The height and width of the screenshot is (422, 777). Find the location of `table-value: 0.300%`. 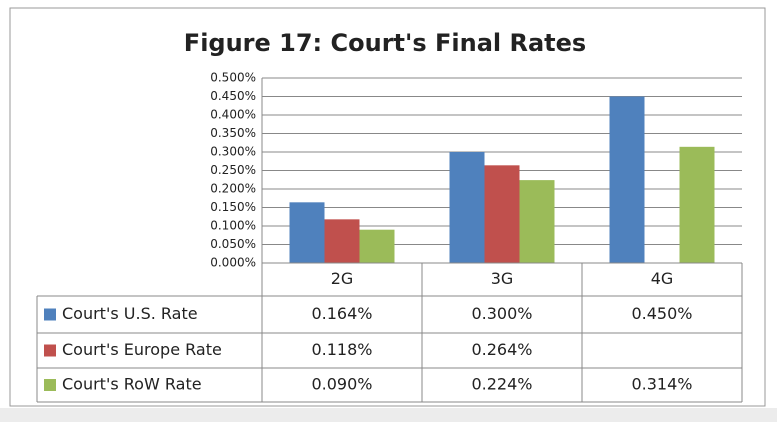

table-value: 0.300% is located at coordinates (501, 313).